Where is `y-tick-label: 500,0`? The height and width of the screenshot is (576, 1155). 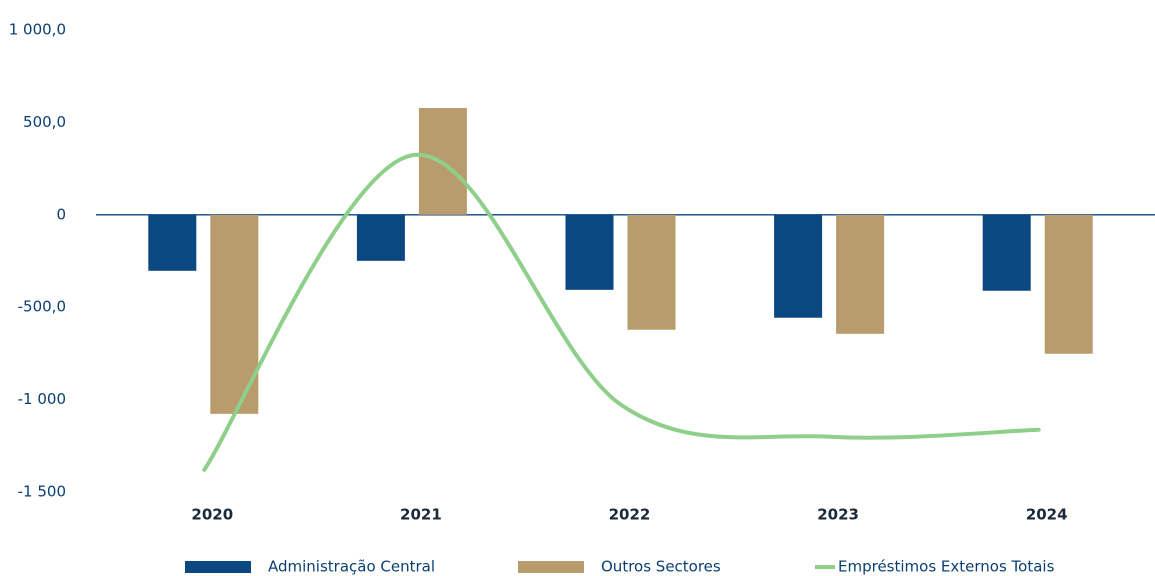
y-tick-label: 500,0 is located at coordinates (44, 122).